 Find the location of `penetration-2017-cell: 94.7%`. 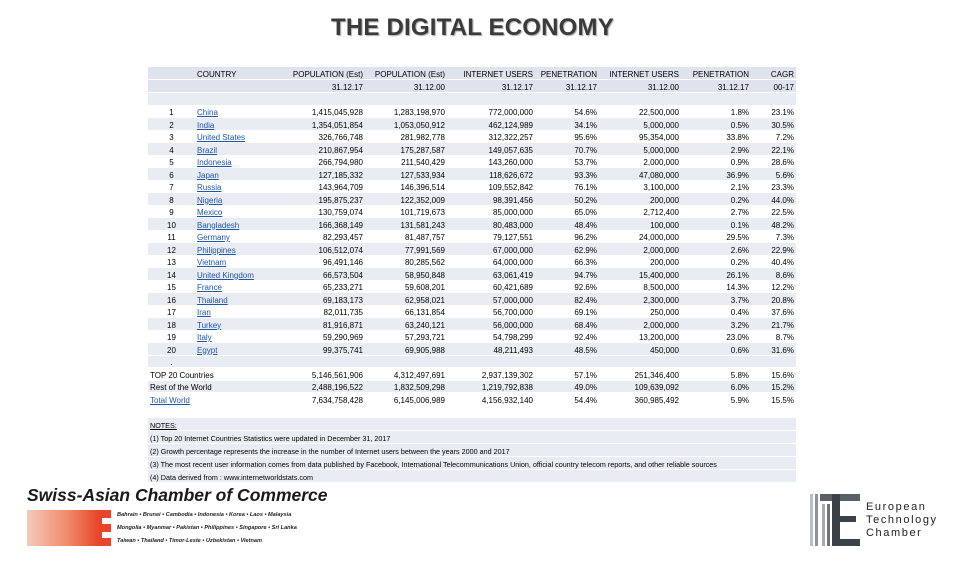

penetration-2017-cell: 94.7% is located at coordinates (567, 273).